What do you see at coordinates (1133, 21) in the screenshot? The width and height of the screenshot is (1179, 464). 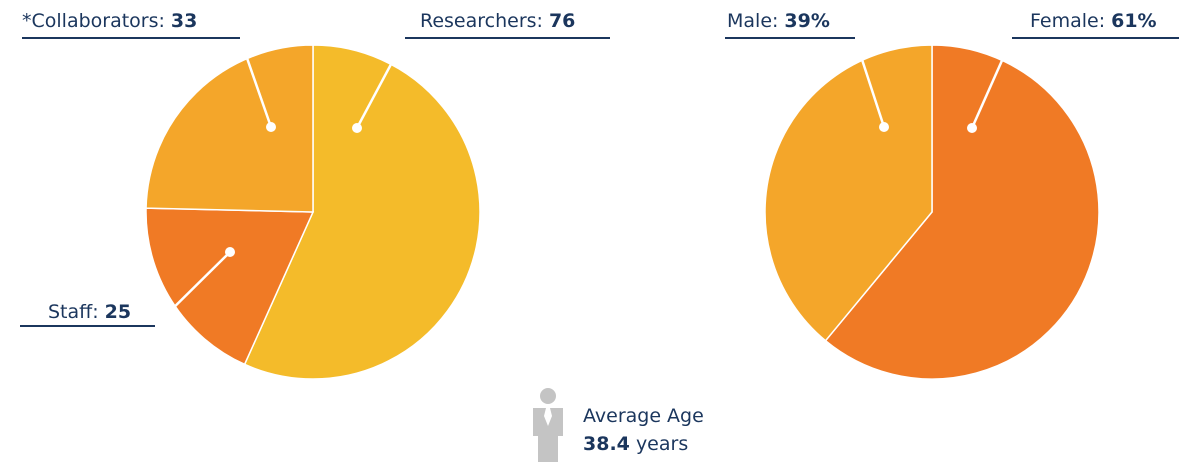 I see `slice-value: 61%` at bounding box center [1133, 21].